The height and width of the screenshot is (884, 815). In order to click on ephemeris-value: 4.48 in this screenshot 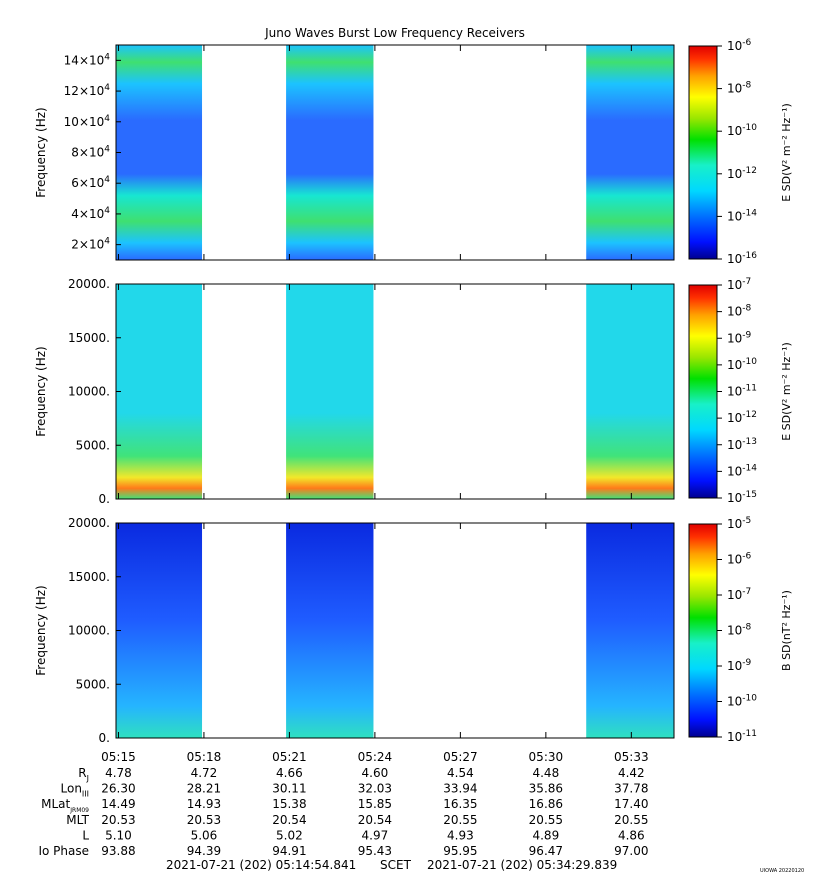, I will do `click(545, 773)`.